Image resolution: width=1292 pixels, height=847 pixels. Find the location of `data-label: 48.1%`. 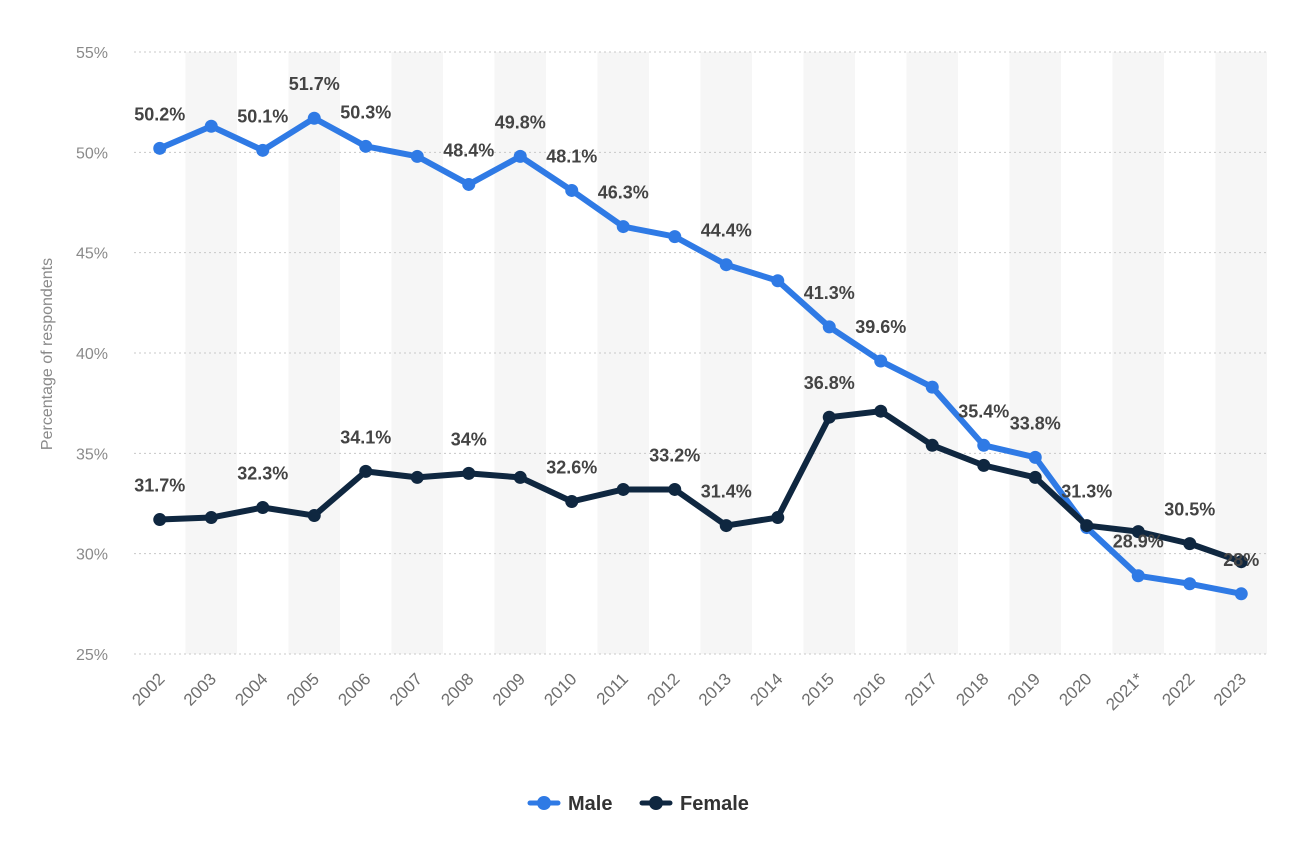

data-label: 48.1% is located at coordinates (571, 156).